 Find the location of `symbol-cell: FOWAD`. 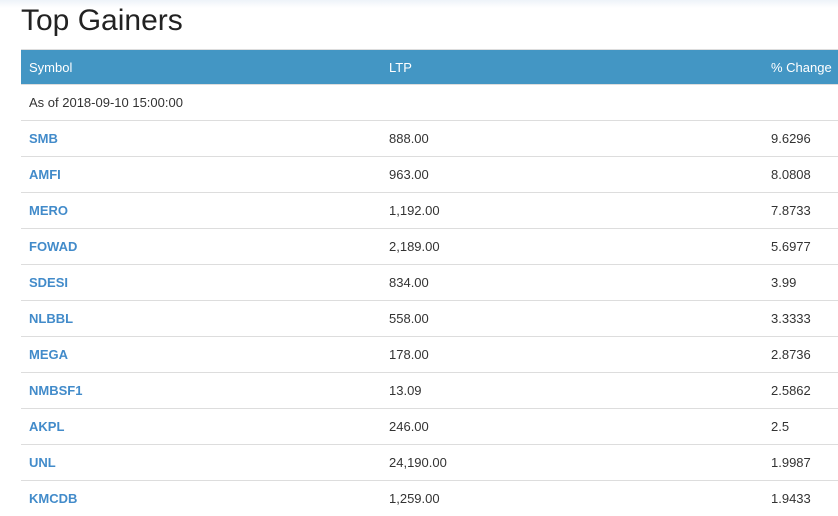

symbol-cell: FOWAD is located at coordinates (205, 246).